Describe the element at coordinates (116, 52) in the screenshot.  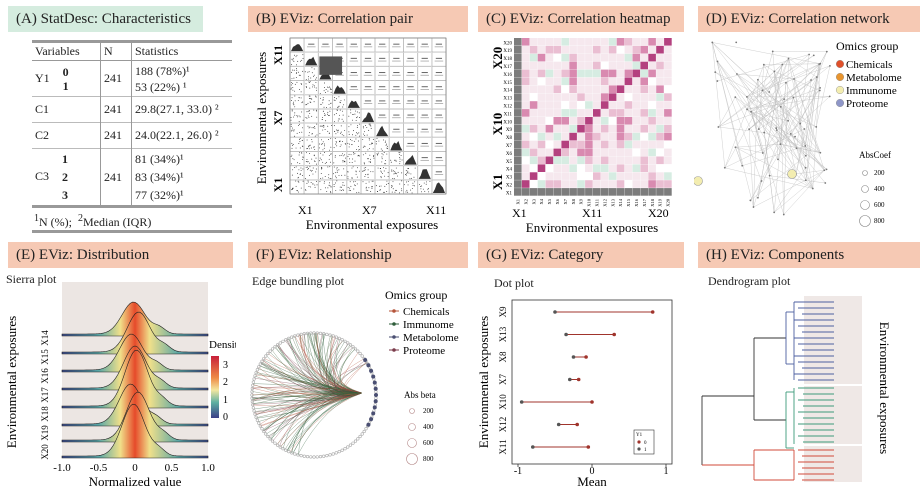
I see `col-n: N` at that location.